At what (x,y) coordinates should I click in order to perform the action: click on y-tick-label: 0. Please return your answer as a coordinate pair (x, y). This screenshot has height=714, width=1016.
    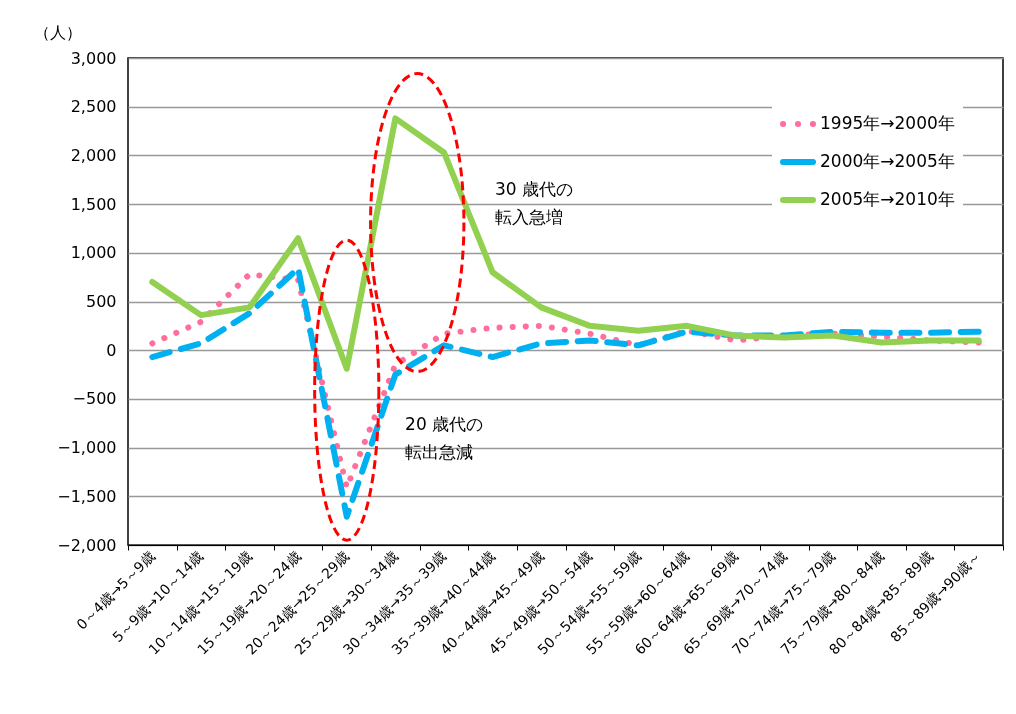
    Looking at the image, I should click on (111, 350).